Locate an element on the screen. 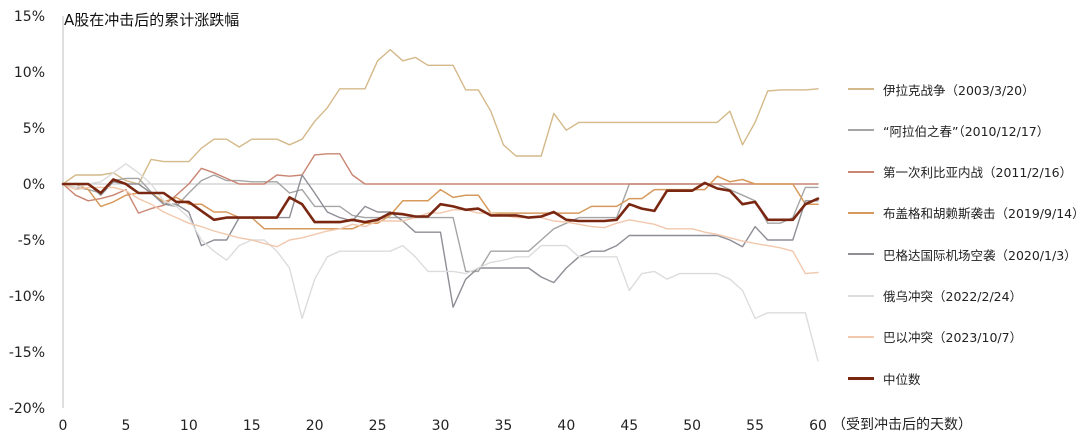 This screenshot has height=441, width=1080. y-tick-label: 0% is located at coordinates (34, 185).